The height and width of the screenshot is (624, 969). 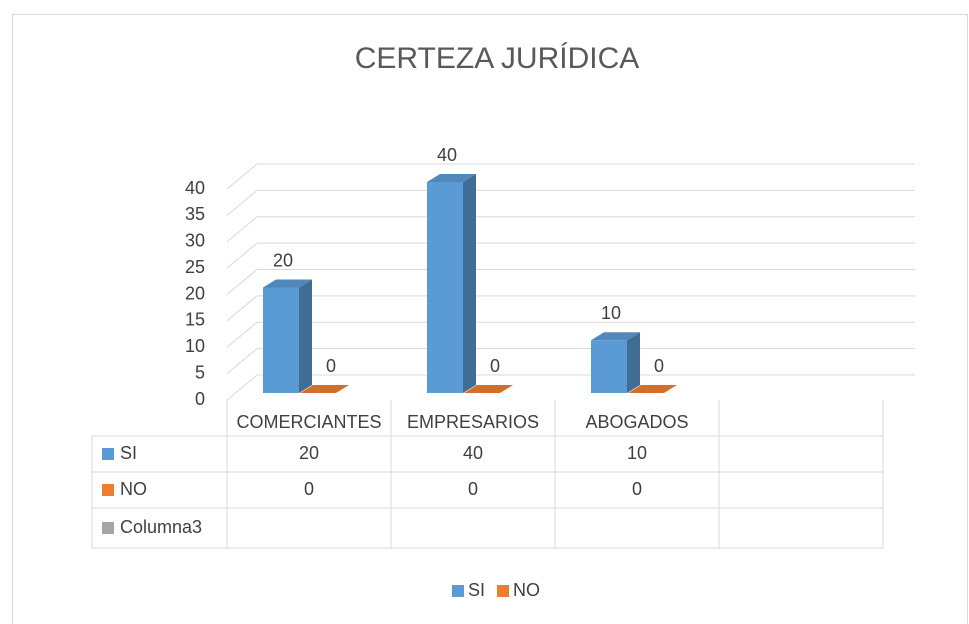 What do you see at coordinates (195, 188) in the screenshot?
I see `y-tick-label: 40` at bounding box center [195, 188].